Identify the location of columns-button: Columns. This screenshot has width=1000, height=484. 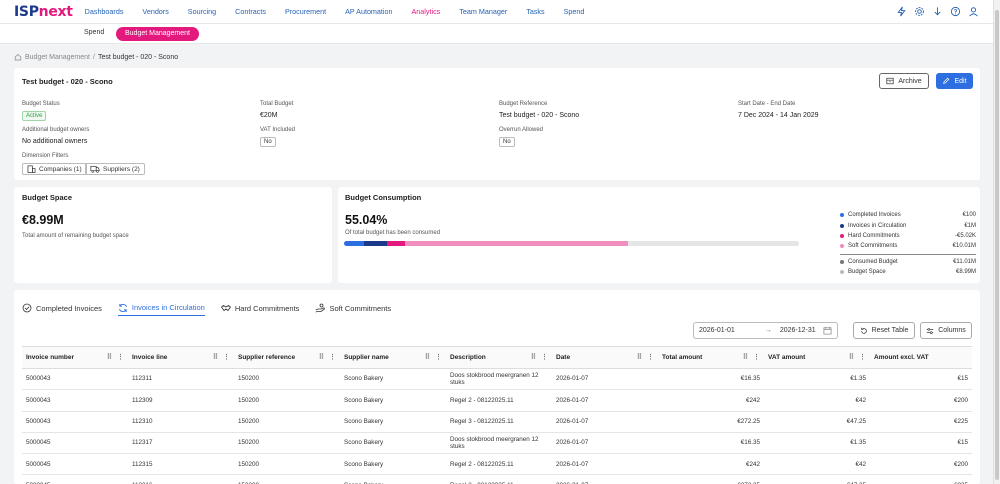
(946, 330).